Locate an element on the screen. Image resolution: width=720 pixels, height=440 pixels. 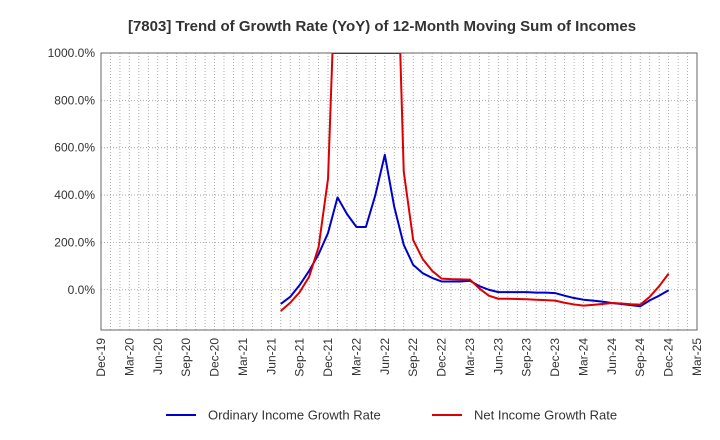
x-tick-label: Sep-20 is located at coordinates (186, 357).